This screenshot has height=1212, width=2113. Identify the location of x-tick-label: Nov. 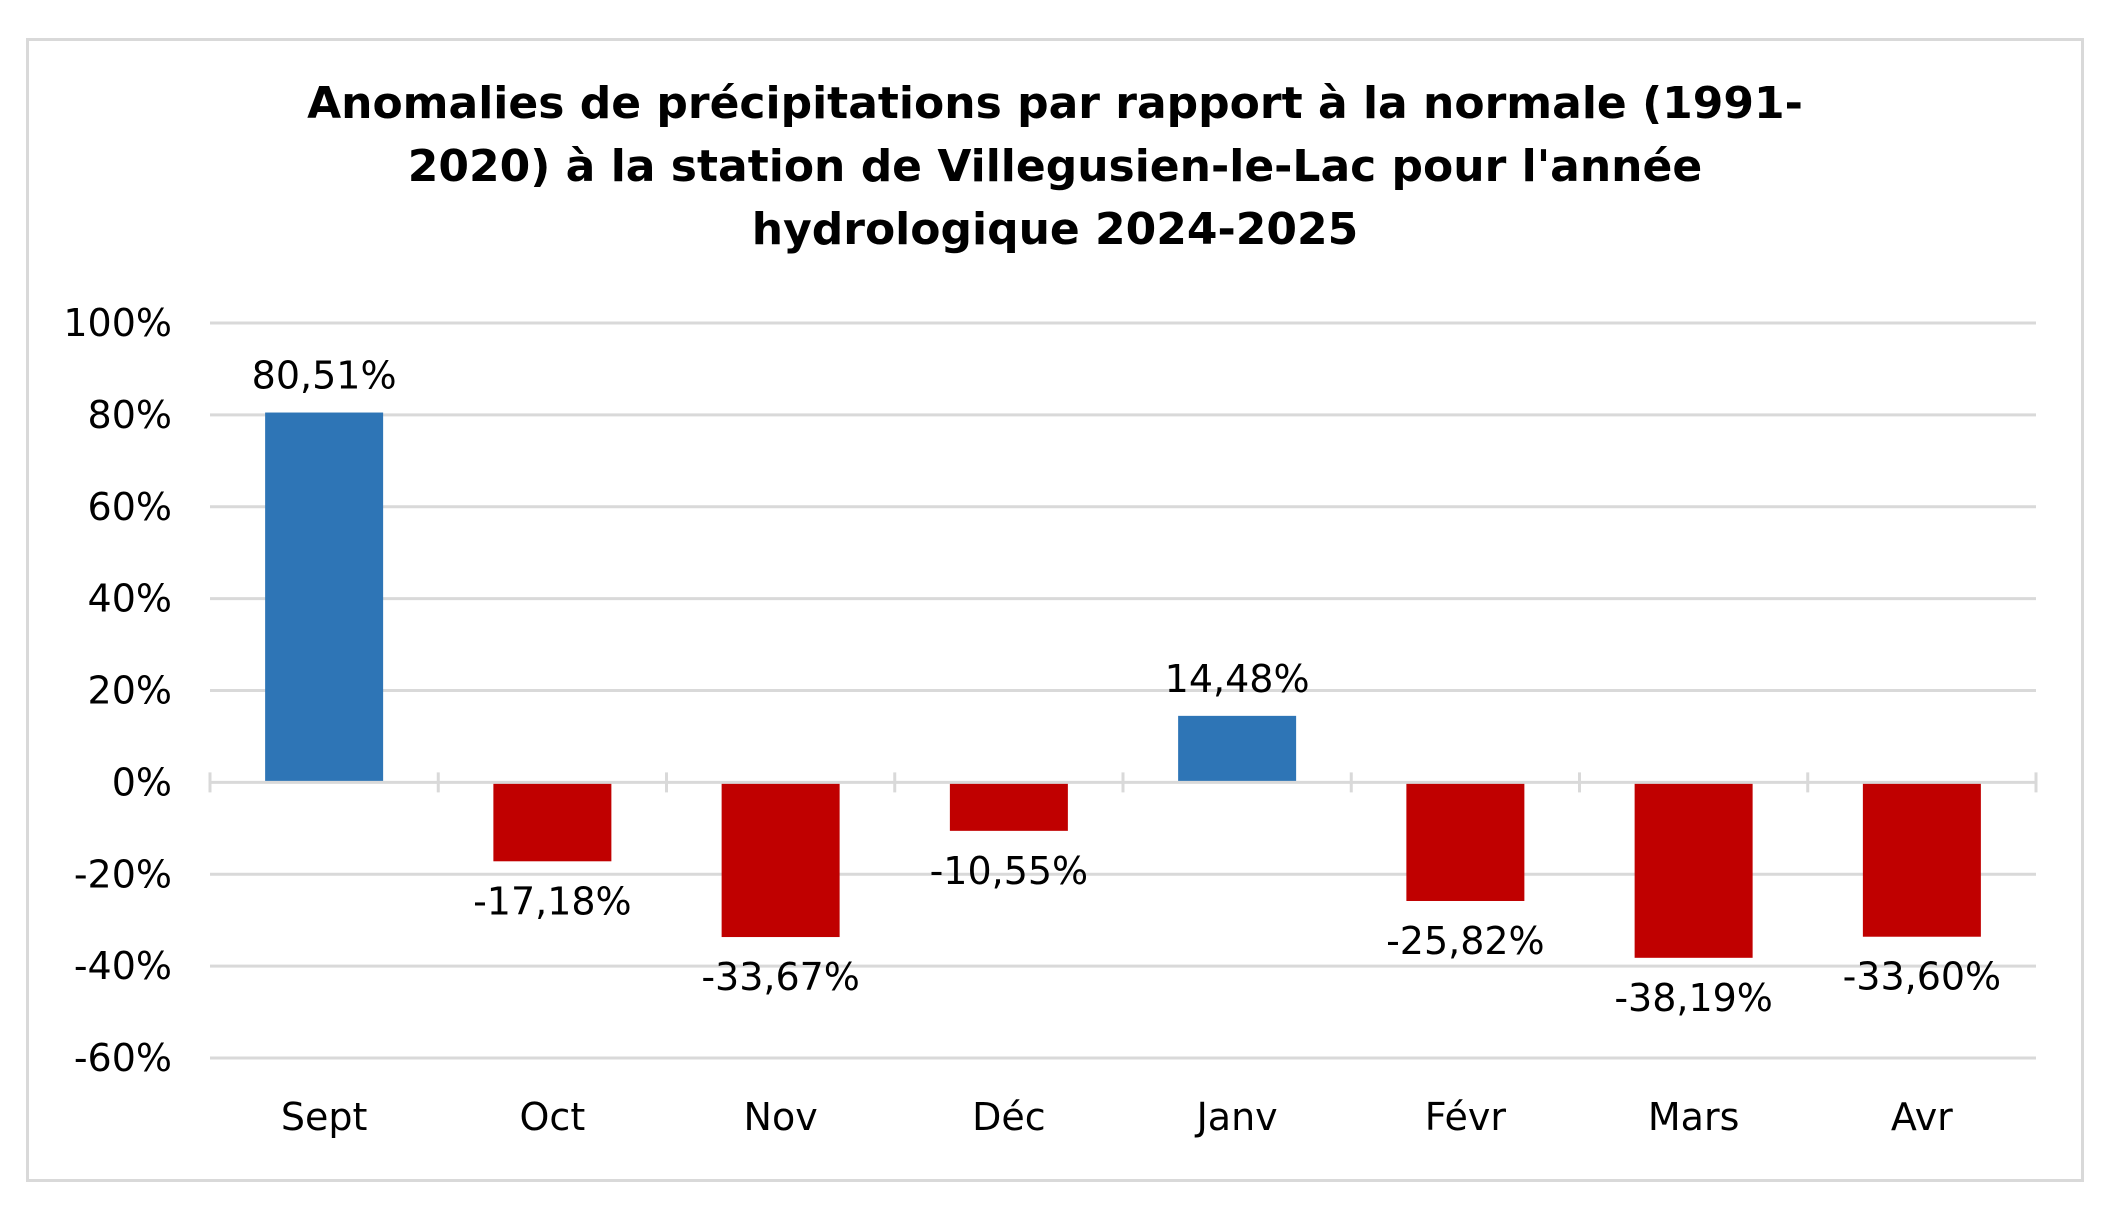
(781, 1117).